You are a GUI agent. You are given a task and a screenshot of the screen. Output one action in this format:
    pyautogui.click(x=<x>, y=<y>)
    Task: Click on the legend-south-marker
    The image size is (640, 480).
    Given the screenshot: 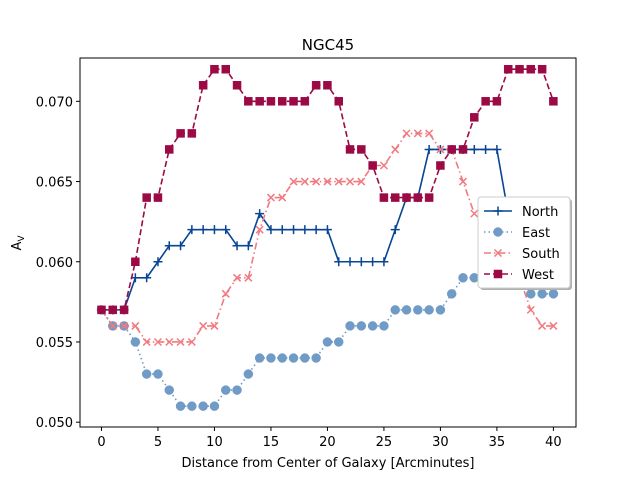 What is the action you would take?
    pyautogui.click(x=498, y=253)
    